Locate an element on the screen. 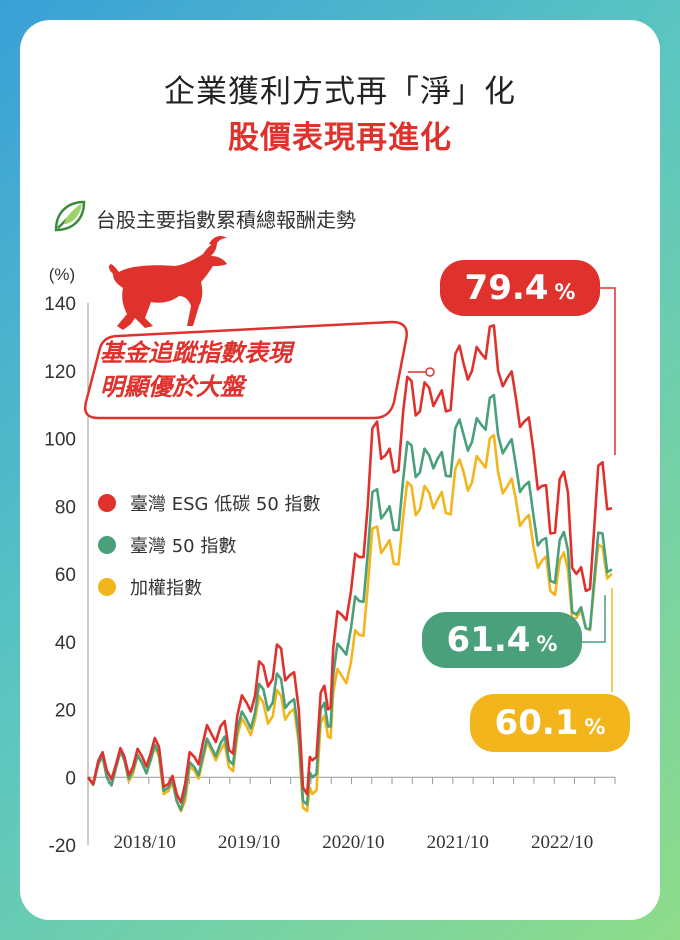 Image resolution: width=680 pixels, height=940 pixels. x-tick-label: 2018/10 is located at coordinates (145, 842).